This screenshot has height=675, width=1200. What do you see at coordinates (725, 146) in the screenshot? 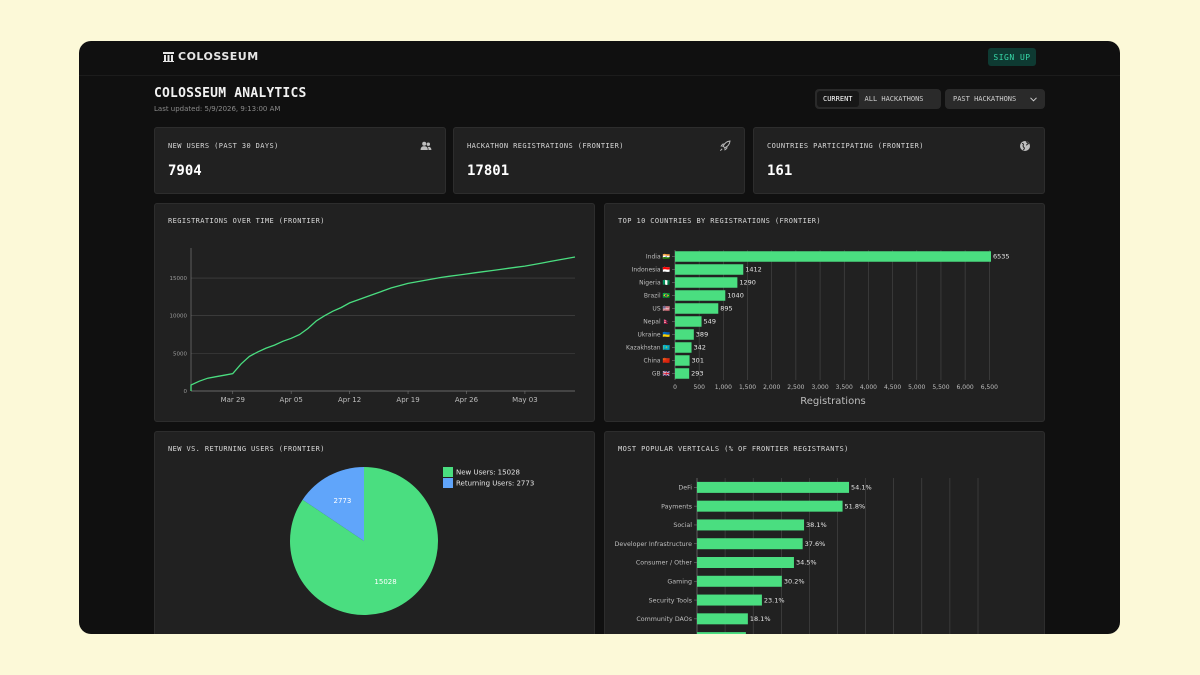
I see `rocket-icon` at bounding box center [725, 146].